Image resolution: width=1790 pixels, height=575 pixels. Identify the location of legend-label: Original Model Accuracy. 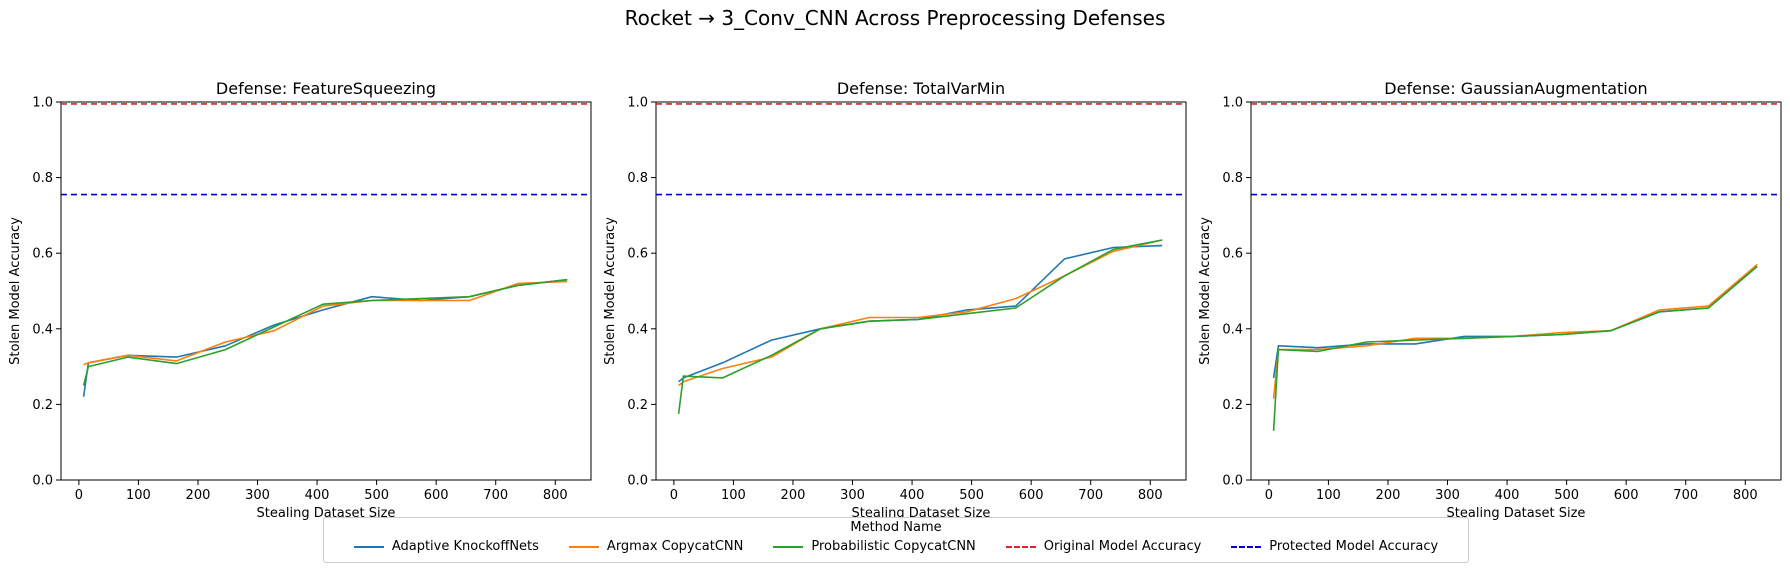
(1122, 546).